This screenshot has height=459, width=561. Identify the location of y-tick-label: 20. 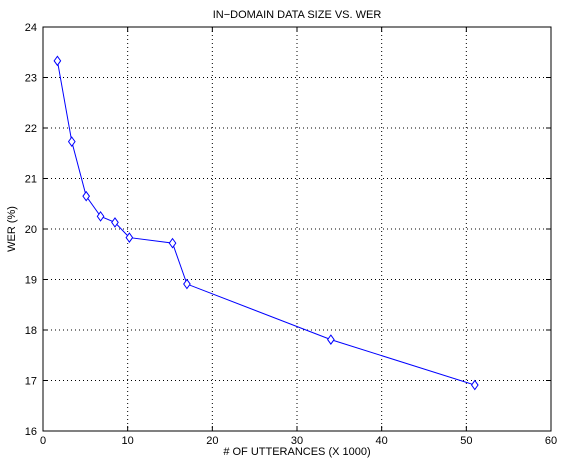
(31, 230).